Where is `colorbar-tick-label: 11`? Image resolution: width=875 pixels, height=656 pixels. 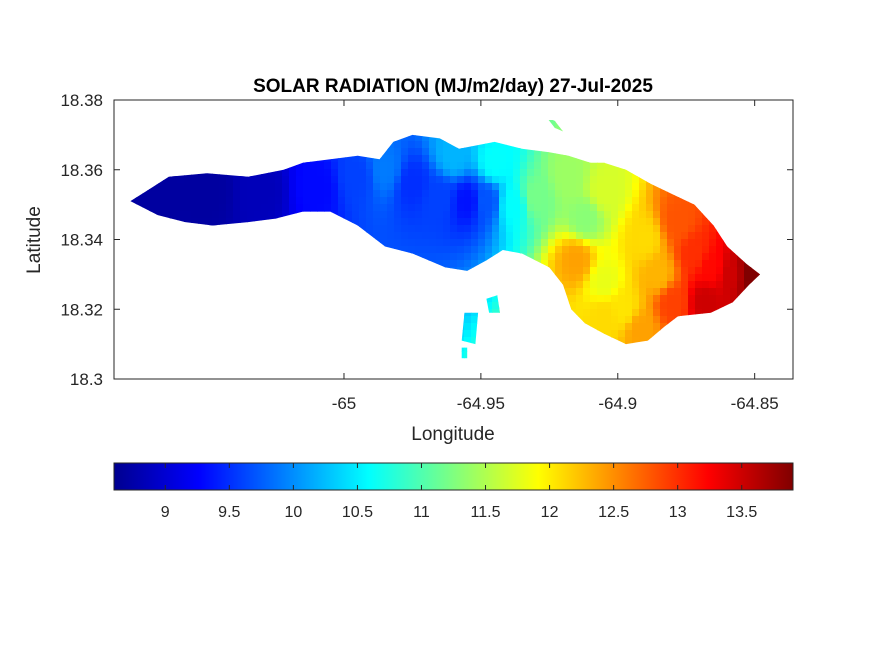
colorbar-tick-label: 11 is located at coordinates (421, 512).